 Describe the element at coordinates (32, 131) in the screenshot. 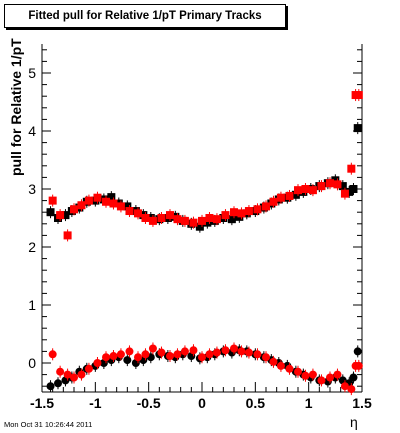

I see `y-tick-label: 4` at that location.